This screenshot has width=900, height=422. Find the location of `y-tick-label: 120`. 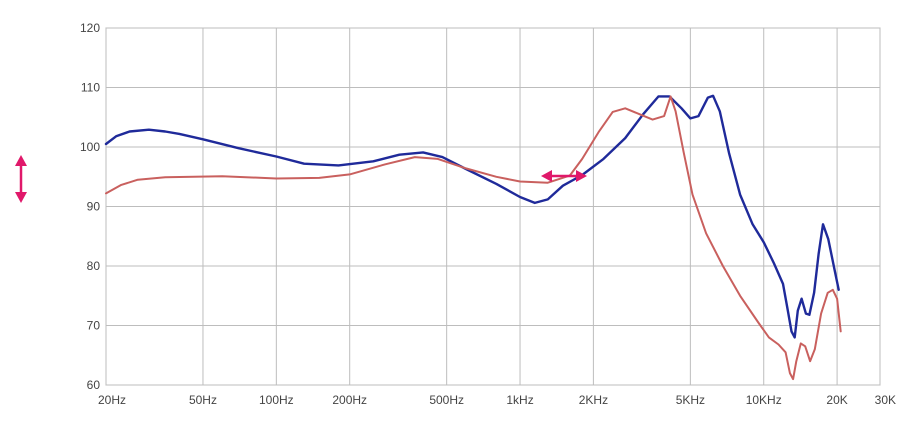

y-tick-label: 120 is located at coordinates (90, 28).